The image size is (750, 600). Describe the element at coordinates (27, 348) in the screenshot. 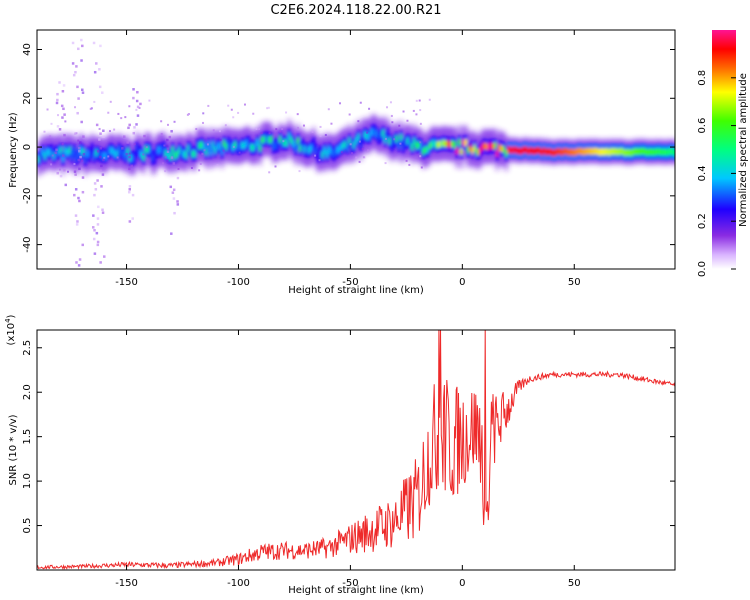

I see `y-tick-label: 2.5` at that location.